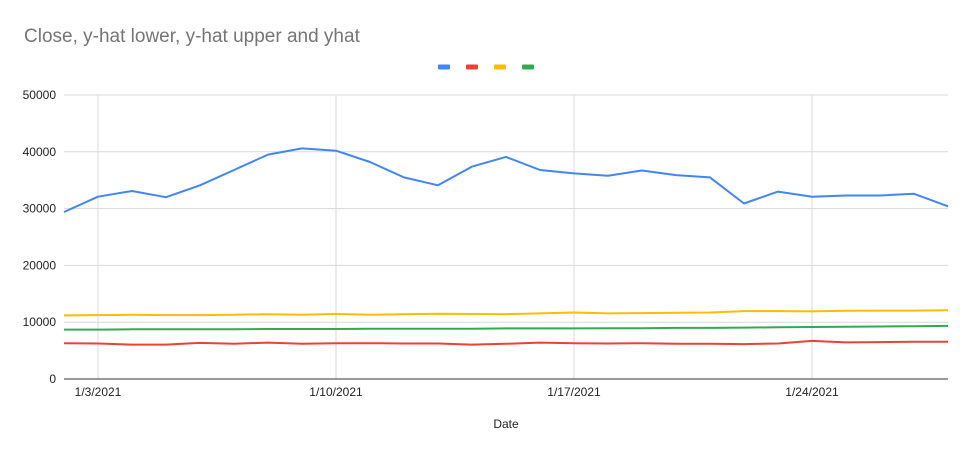  What do you see at coordinates (812, 392) in the screenshot?
I see `x-tick-label: 1/24/2021` at bounding box center [812, 392].